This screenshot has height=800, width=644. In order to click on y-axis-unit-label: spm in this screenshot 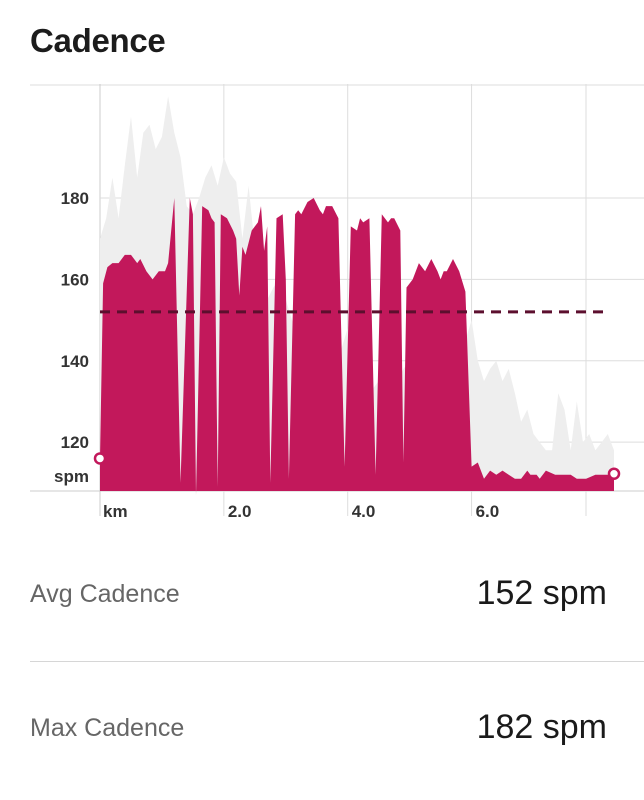, I will do `click(71, 476)`.